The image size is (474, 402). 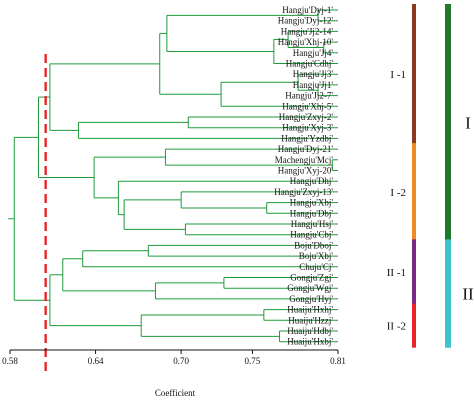 What do you see at coordinates (307, 138) in the screenshot?
I see `leaf-label: Hangju'Yzdbj'` at bounding box center [307, 138].